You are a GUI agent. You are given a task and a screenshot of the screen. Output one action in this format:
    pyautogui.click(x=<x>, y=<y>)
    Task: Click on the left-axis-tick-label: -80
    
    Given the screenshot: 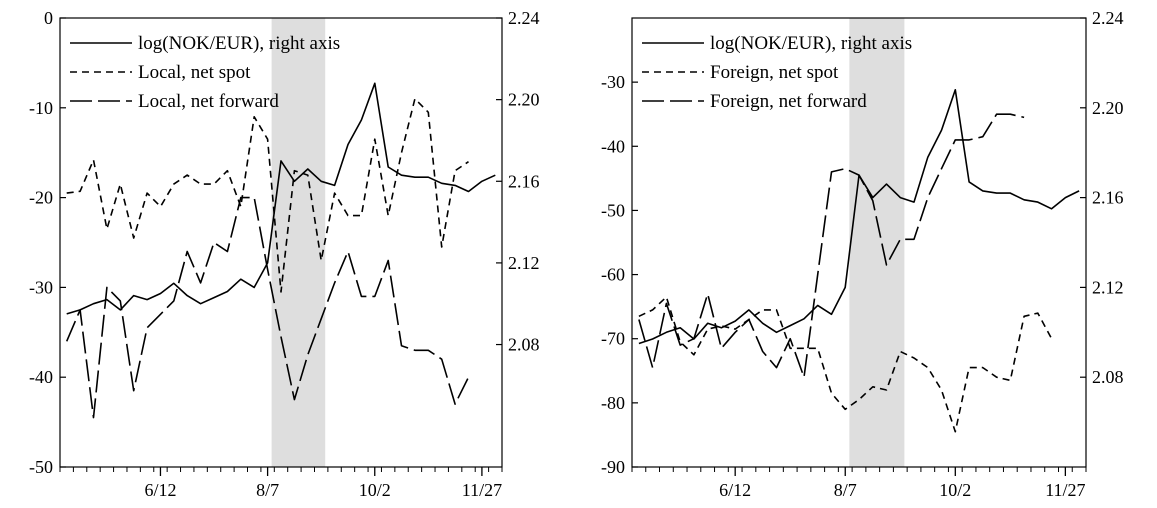 What is the action you would take?
    pyautogui.click(x=613, y=403)
    